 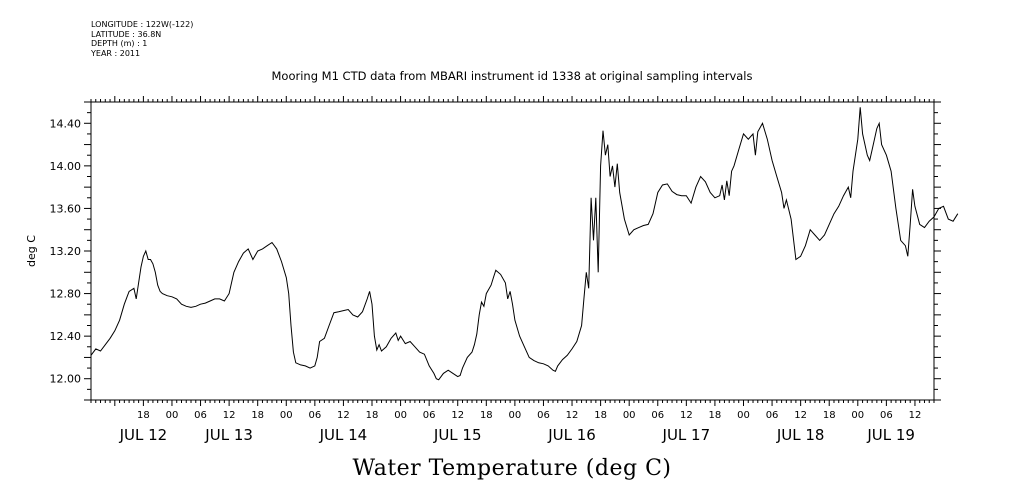 What do you see at coordinates (66, 294) in the screenshot?
I see `y-tick-label: 12.80` at bounding box center [66, 294].